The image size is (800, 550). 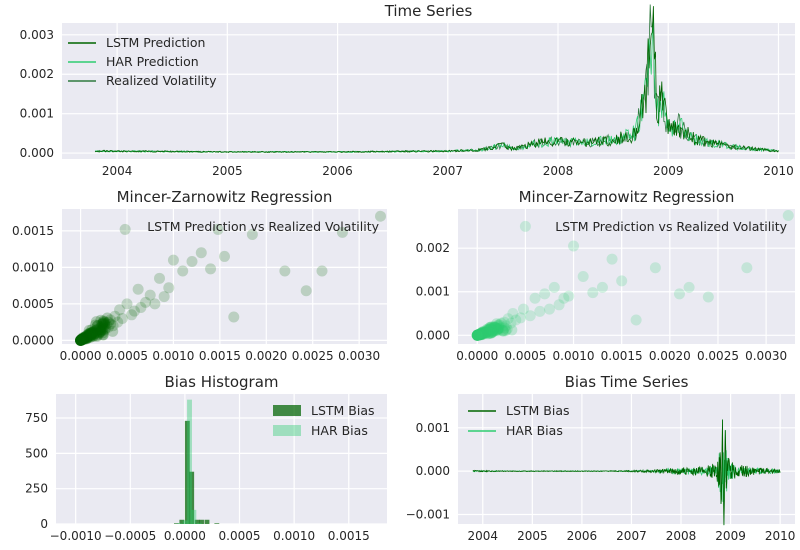 I want to click on legend-lstm-bias-label: LSTM Bias, so click(x=343, y=410).